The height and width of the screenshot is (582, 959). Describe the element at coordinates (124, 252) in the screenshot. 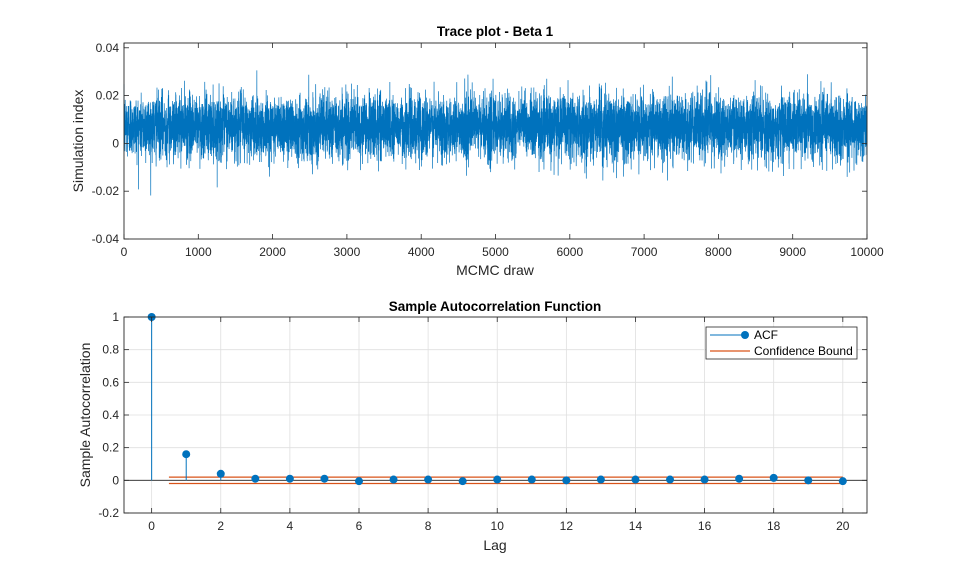

I see `trace-x-tick-label: 0` at that location.